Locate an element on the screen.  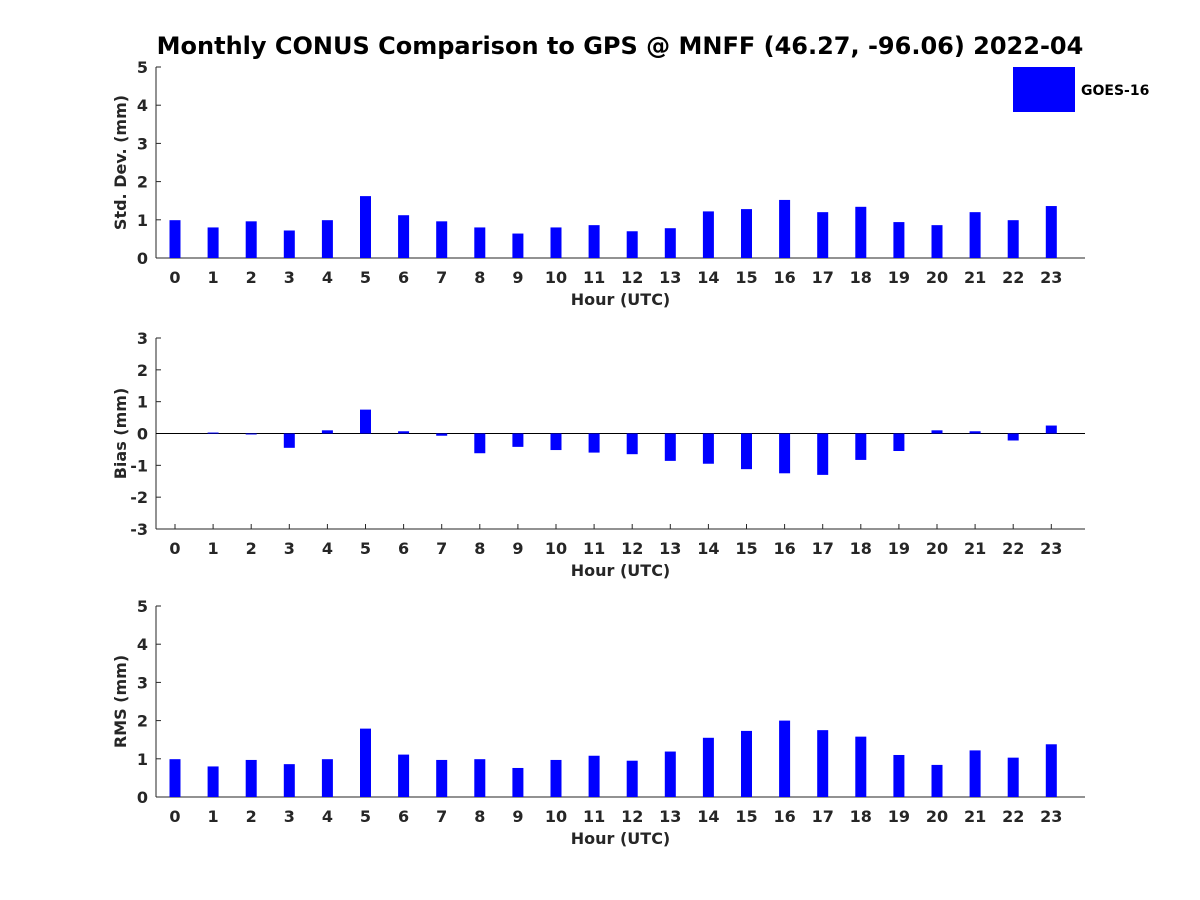
x-tick-label: 11 is located at coordinates (594, 277).